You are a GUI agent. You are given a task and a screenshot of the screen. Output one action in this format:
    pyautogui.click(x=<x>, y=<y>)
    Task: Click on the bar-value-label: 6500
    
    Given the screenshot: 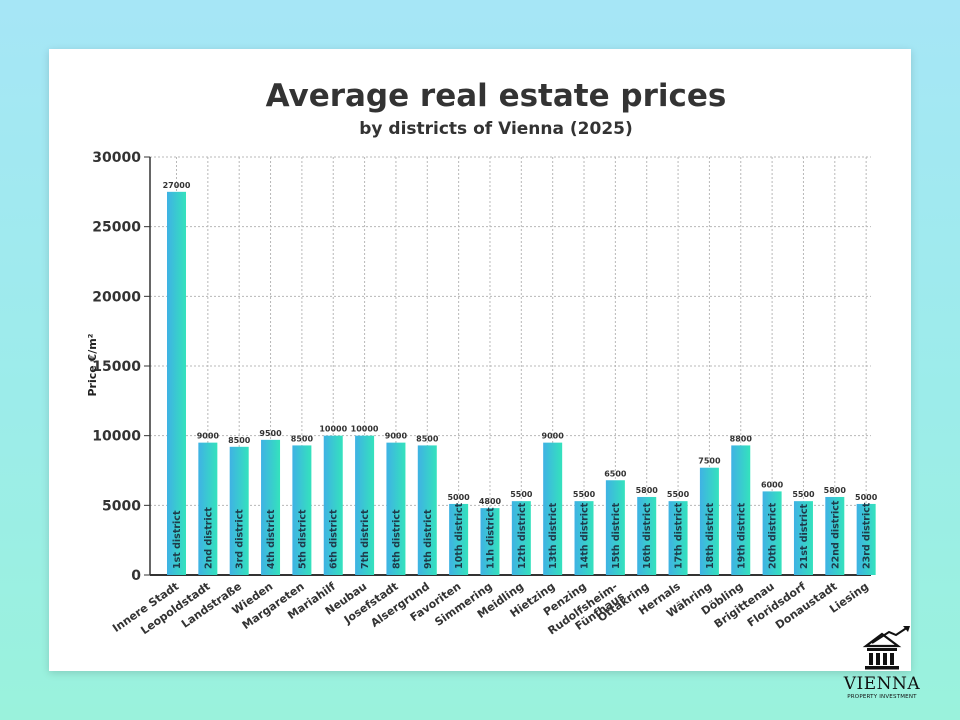 What is the action you would take?
    pyautogui.click(x=615, y=473)
    